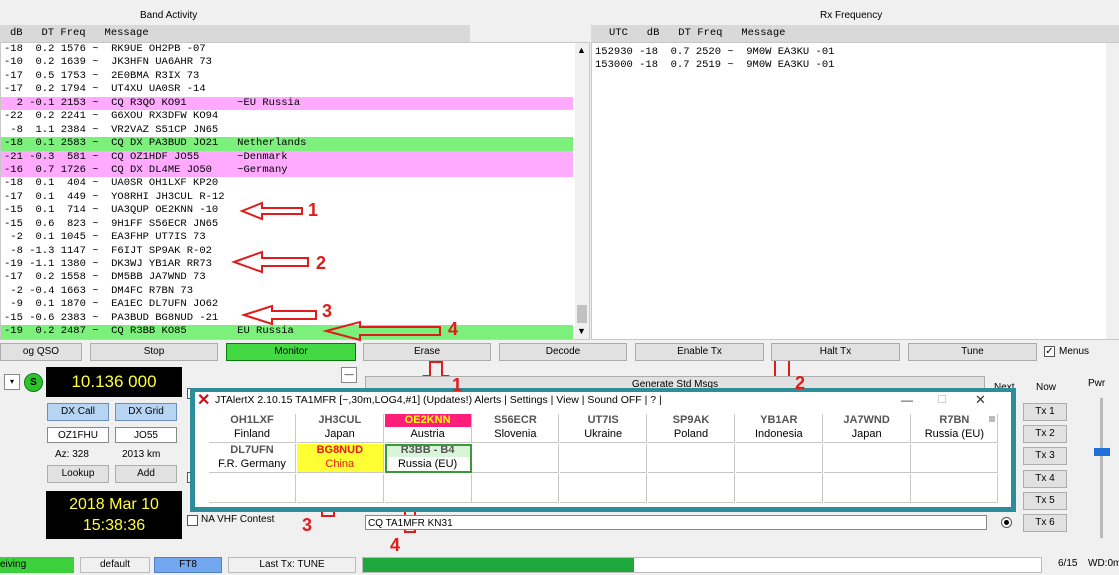 The width and height of the screenshot is (1119, 575). I want to click on band-activity-row: -17 0.2 1794 ~ UT4XU UA0SR -14, so click(287, 90).